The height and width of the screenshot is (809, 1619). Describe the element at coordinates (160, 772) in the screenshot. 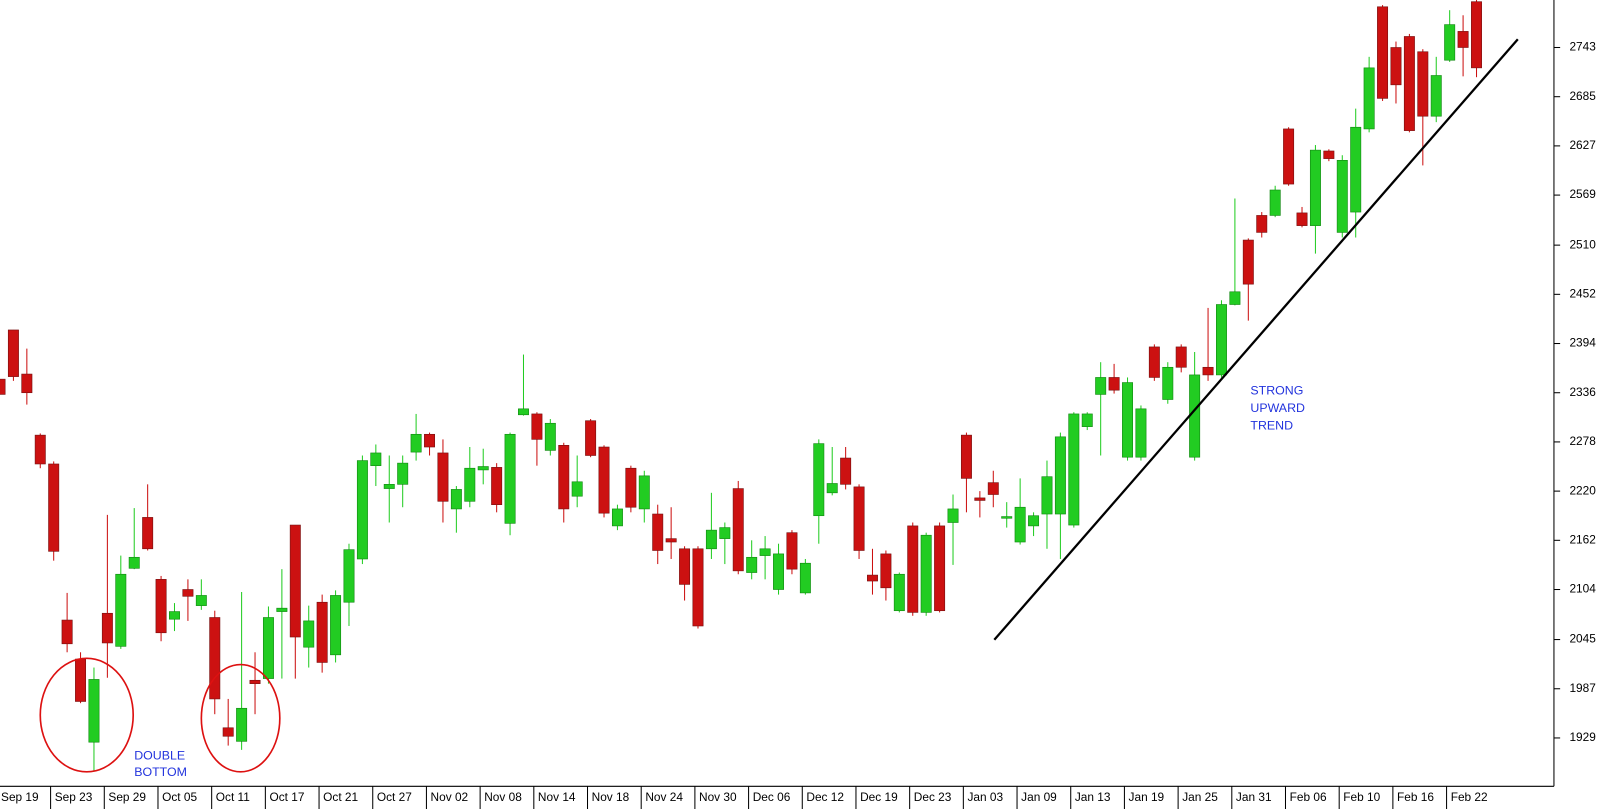

I see `annotation: BOTTOM` at that location.